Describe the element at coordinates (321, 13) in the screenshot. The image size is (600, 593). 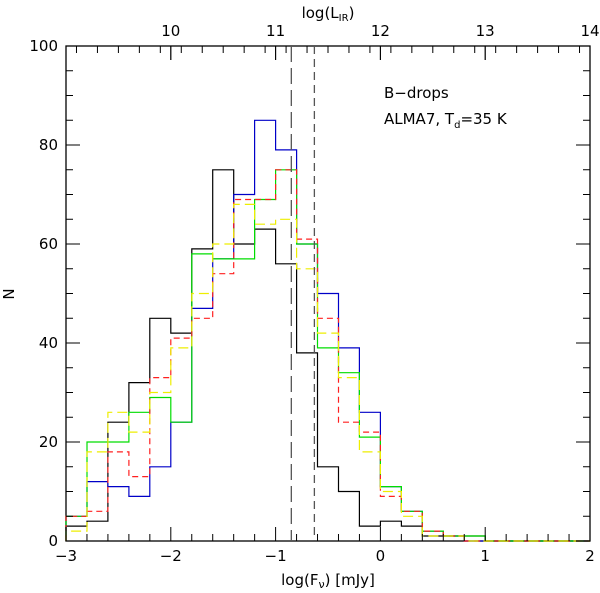
I see `top-axis-label-main: log(L` at that location.